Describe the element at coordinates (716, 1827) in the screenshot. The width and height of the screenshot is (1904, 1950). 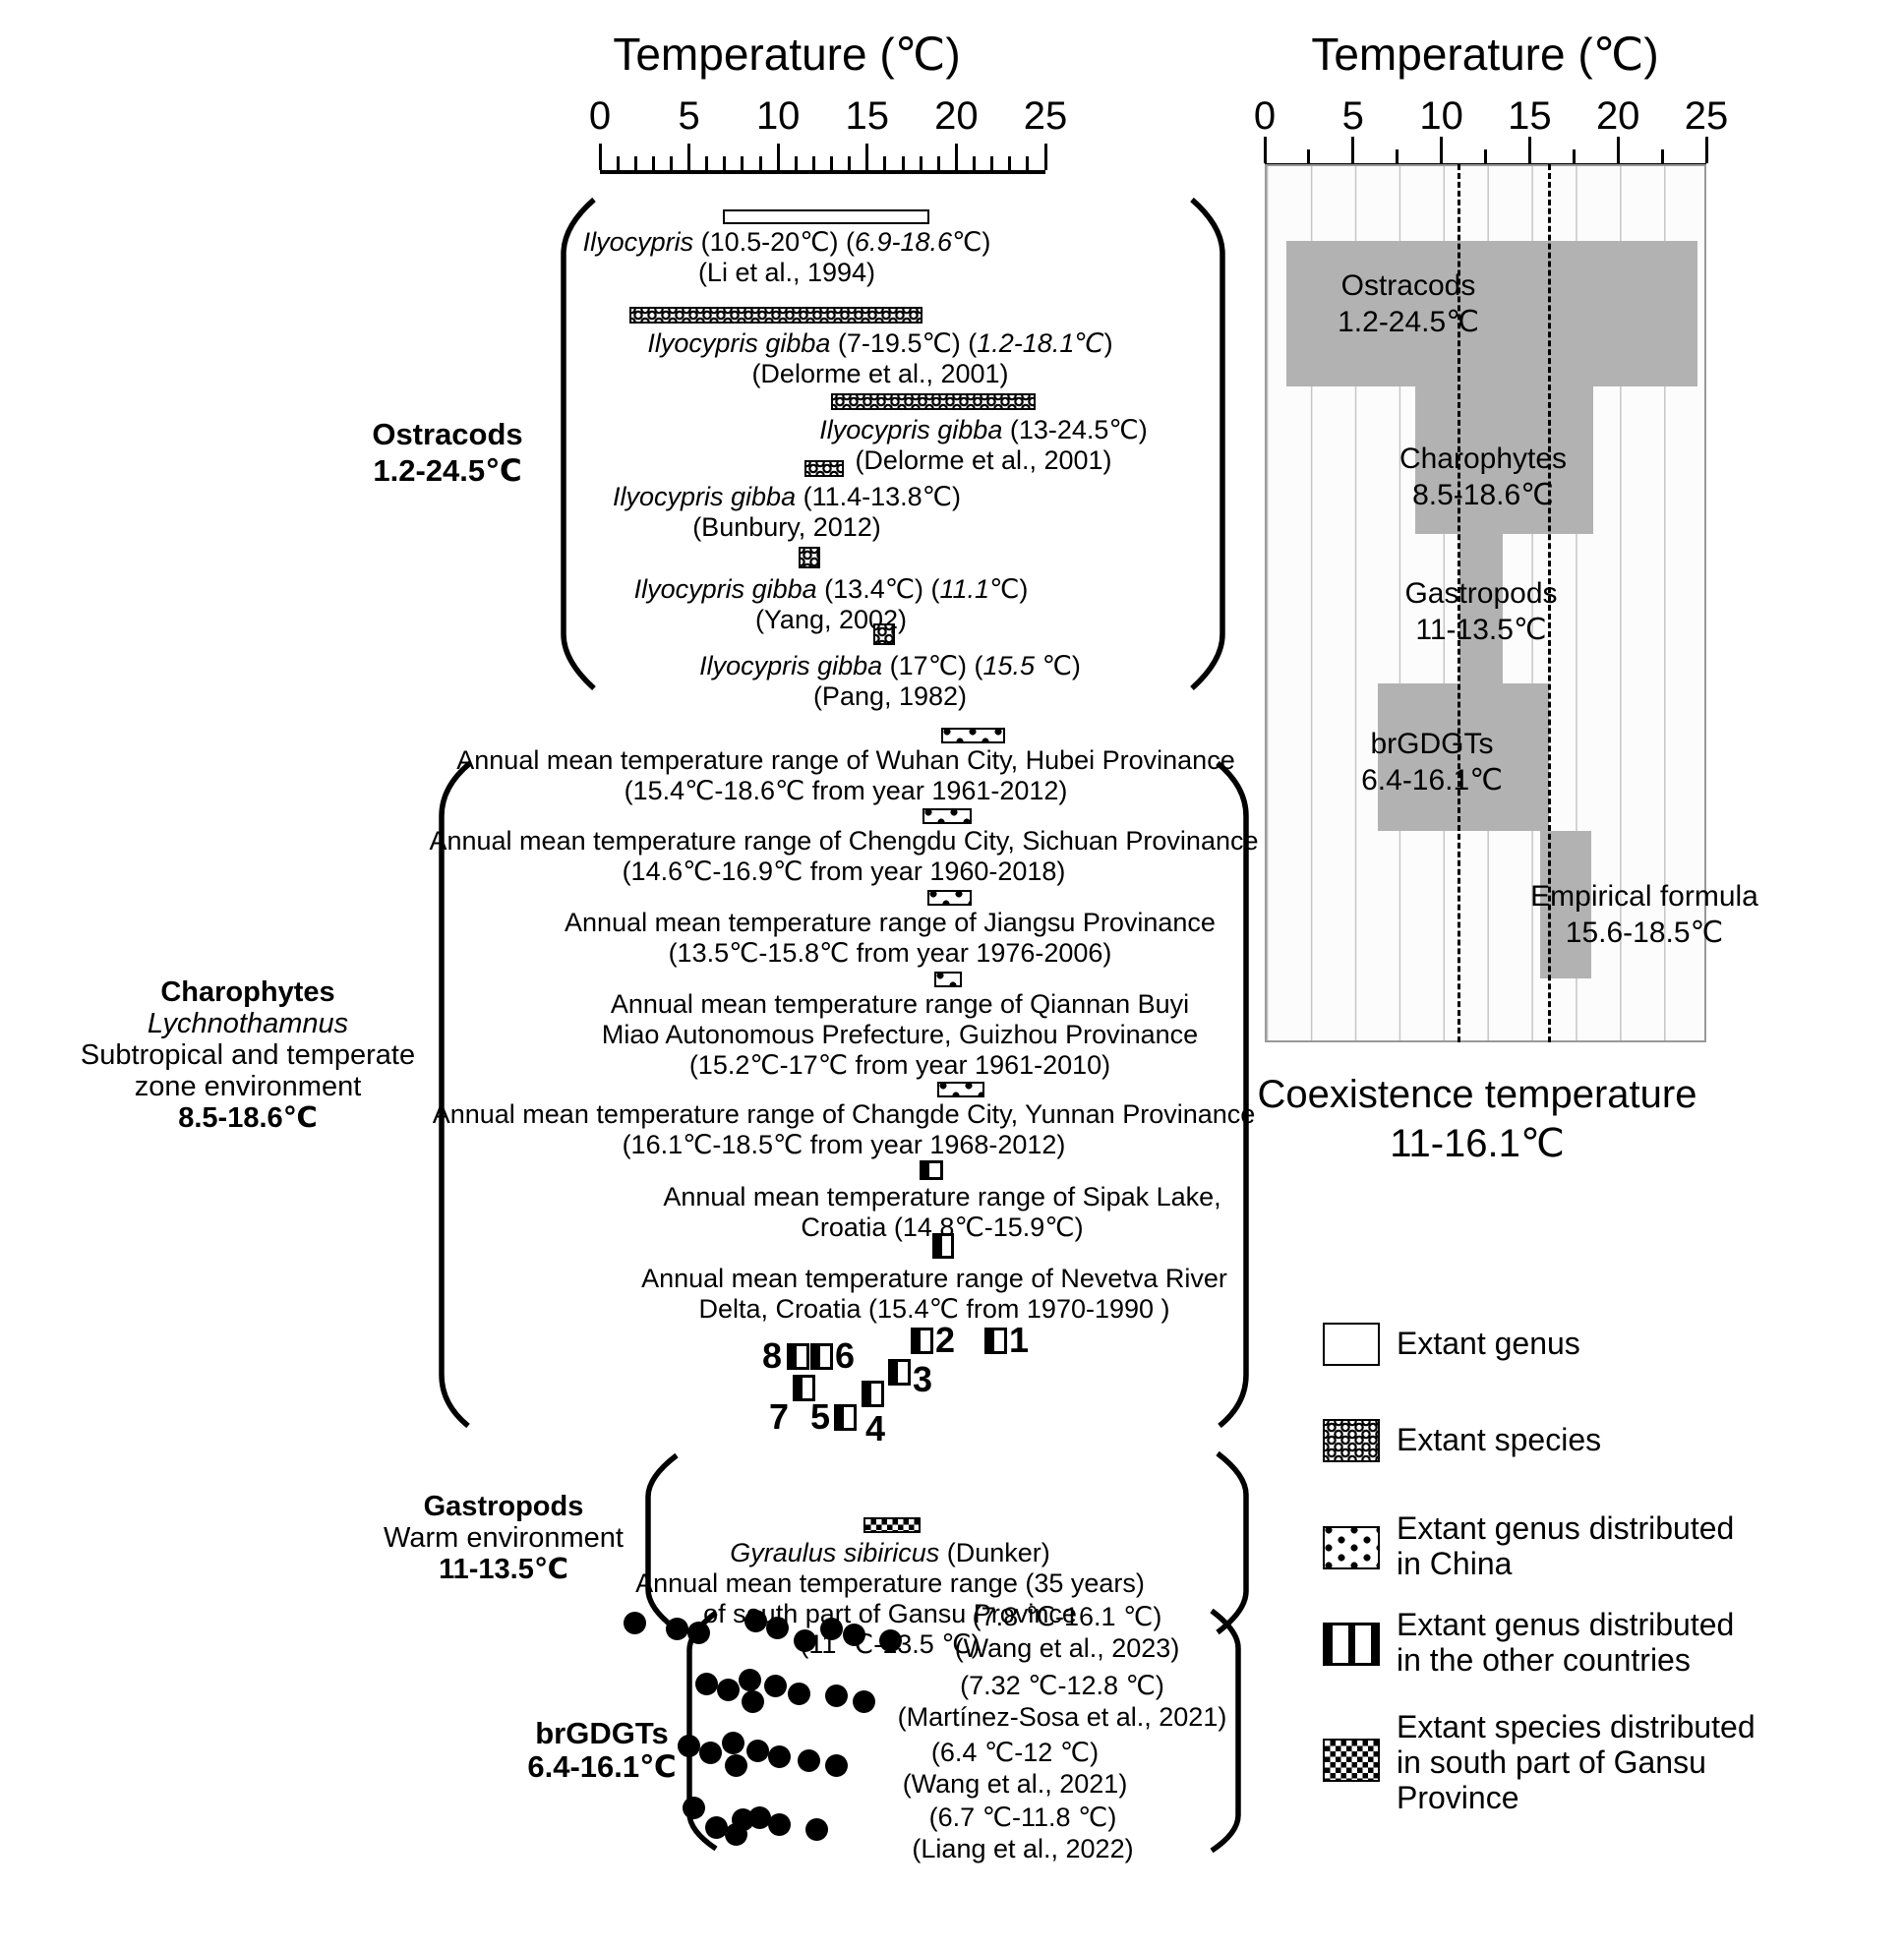
I see `liang-2022-dot` at that location.